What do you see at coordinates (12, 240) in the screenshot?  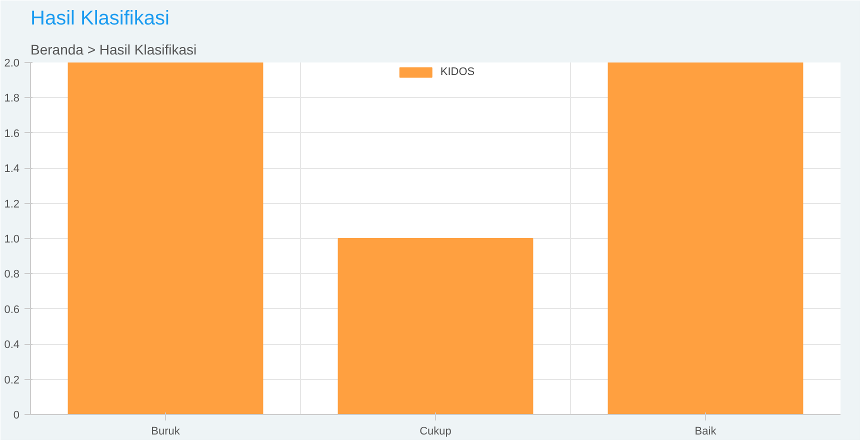 I see `y-tick-label: 1.0` at bounding box center [12, 240].